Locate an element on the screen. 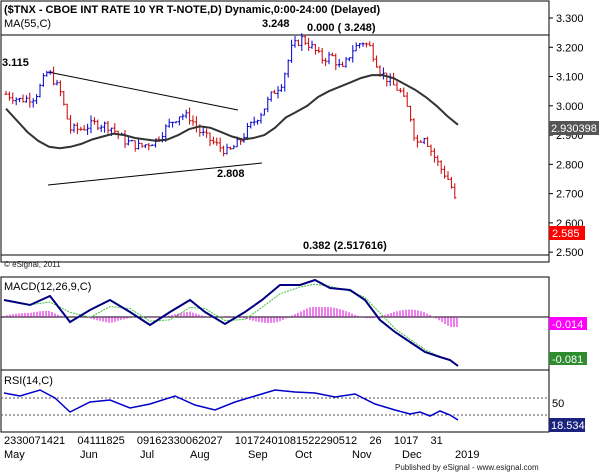  ma-label: MA(55,C) is located at coordinates (27, 24).